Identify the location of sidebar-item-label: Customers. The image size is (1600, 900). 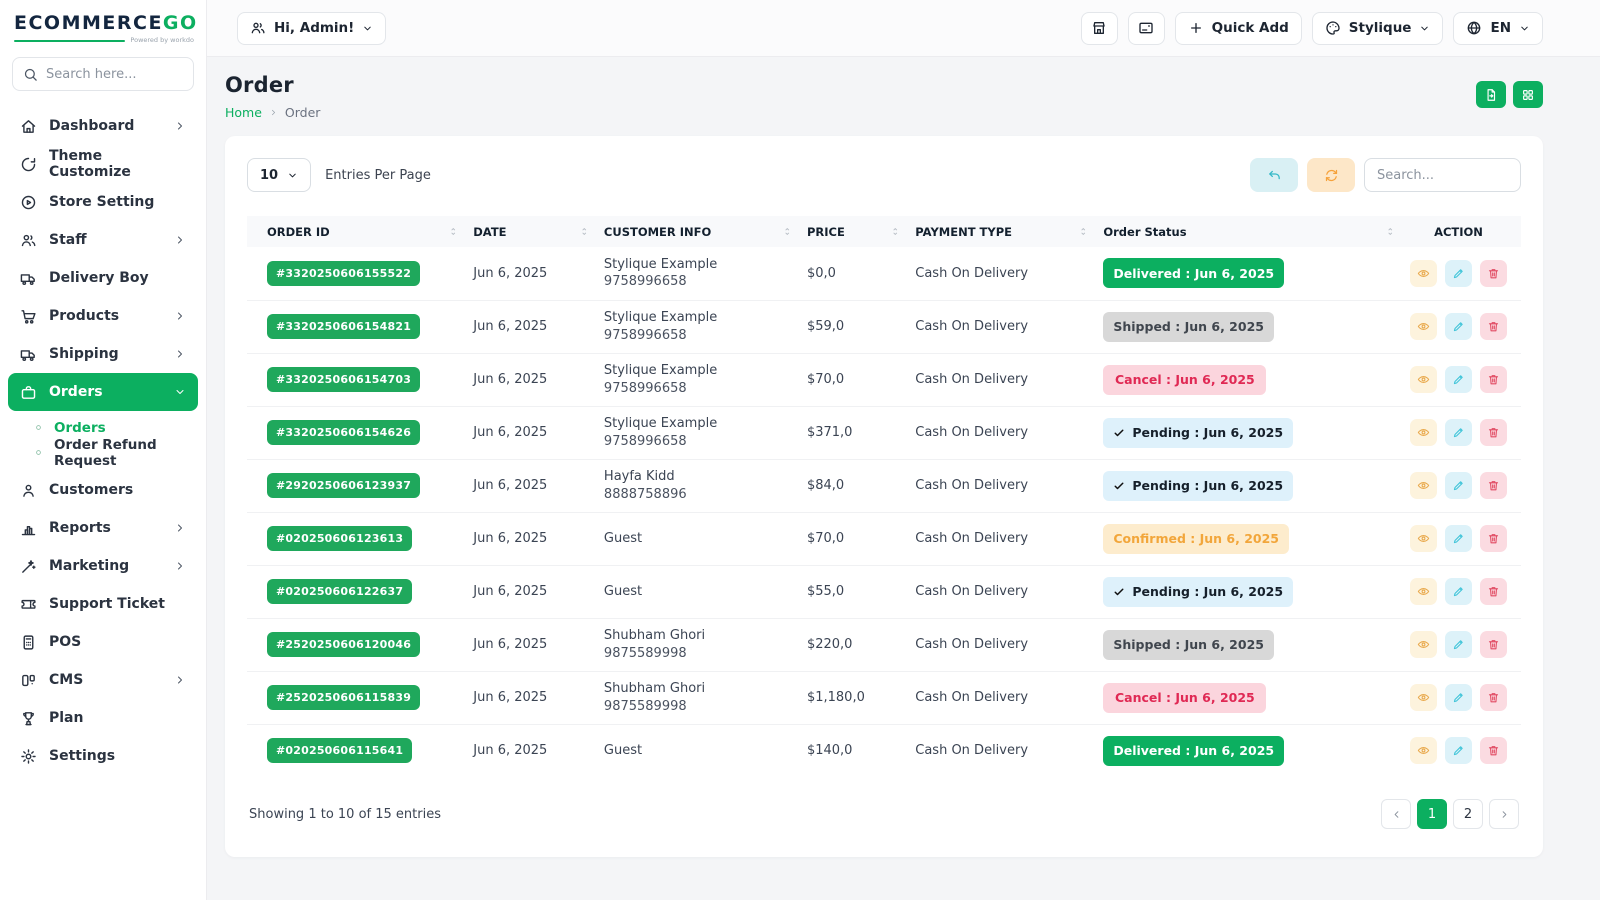
(91, 490).